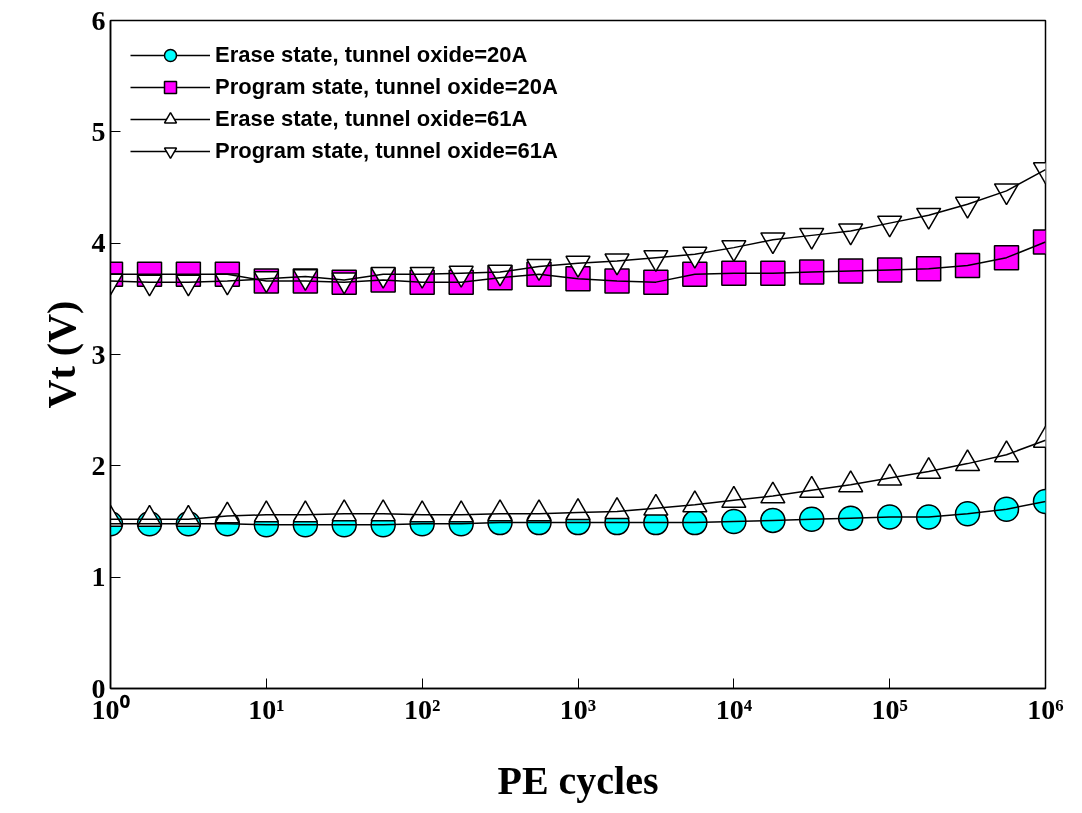  What do you see at coordinates (889, 709) in the screenshot?
I see `x-tick-label: 10⁵` at bounding box center [889, 709].